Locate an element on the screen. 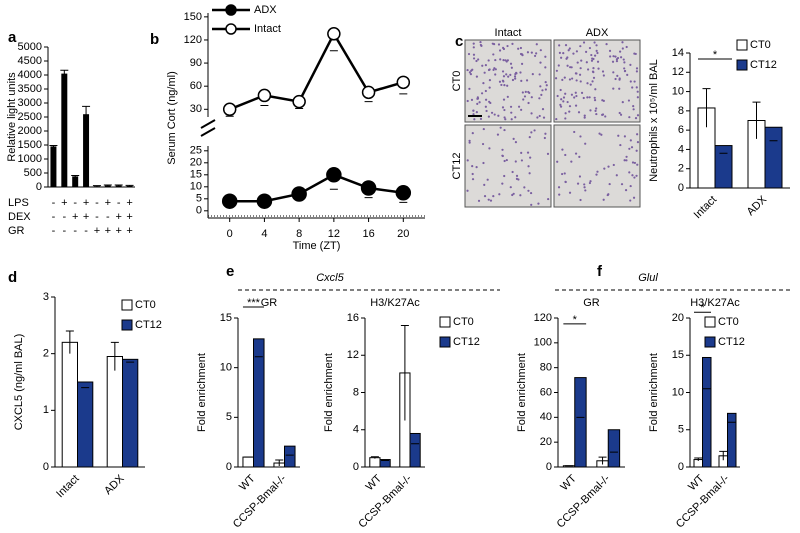 The height and width of the screenshot is (533, 800). y-tick-label: 80 is located at coordinates (546, 368).